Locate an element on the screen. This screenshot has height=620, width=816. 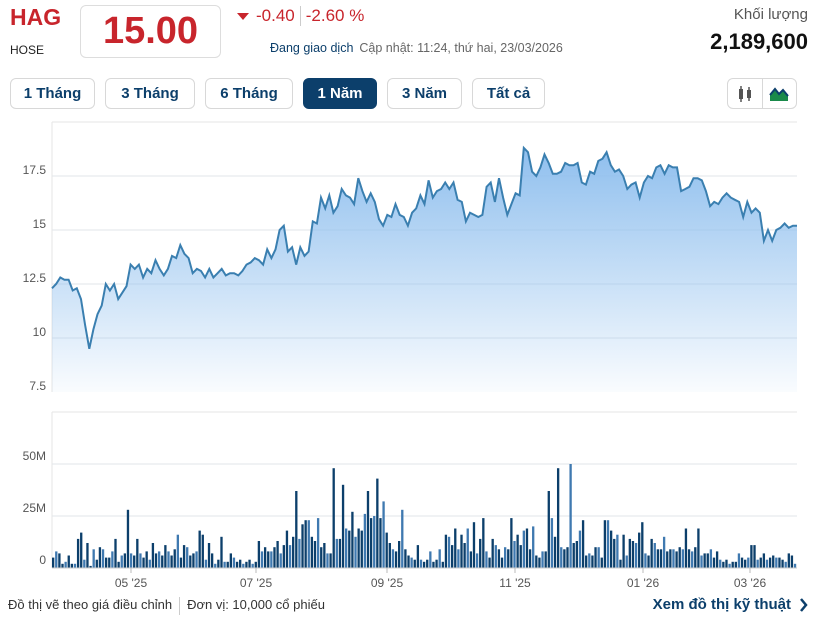
x-tick-label: 01 '26 is located at coordinates (643, 583).